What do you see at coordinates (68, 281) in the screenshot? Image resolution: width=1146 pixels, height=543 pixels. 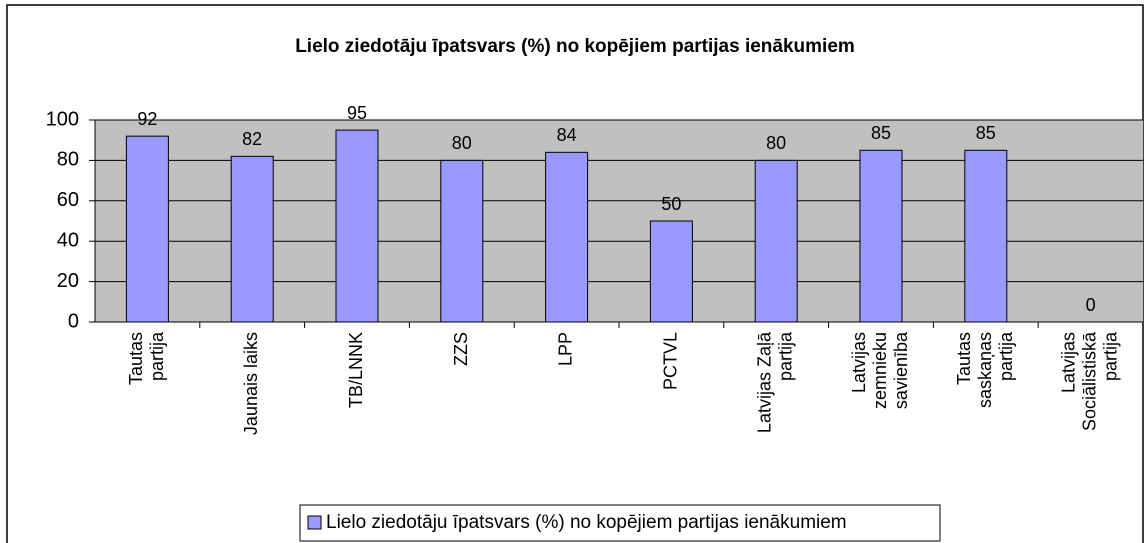 I see `y-tick-label: 20` at bounding box center [68, 281].